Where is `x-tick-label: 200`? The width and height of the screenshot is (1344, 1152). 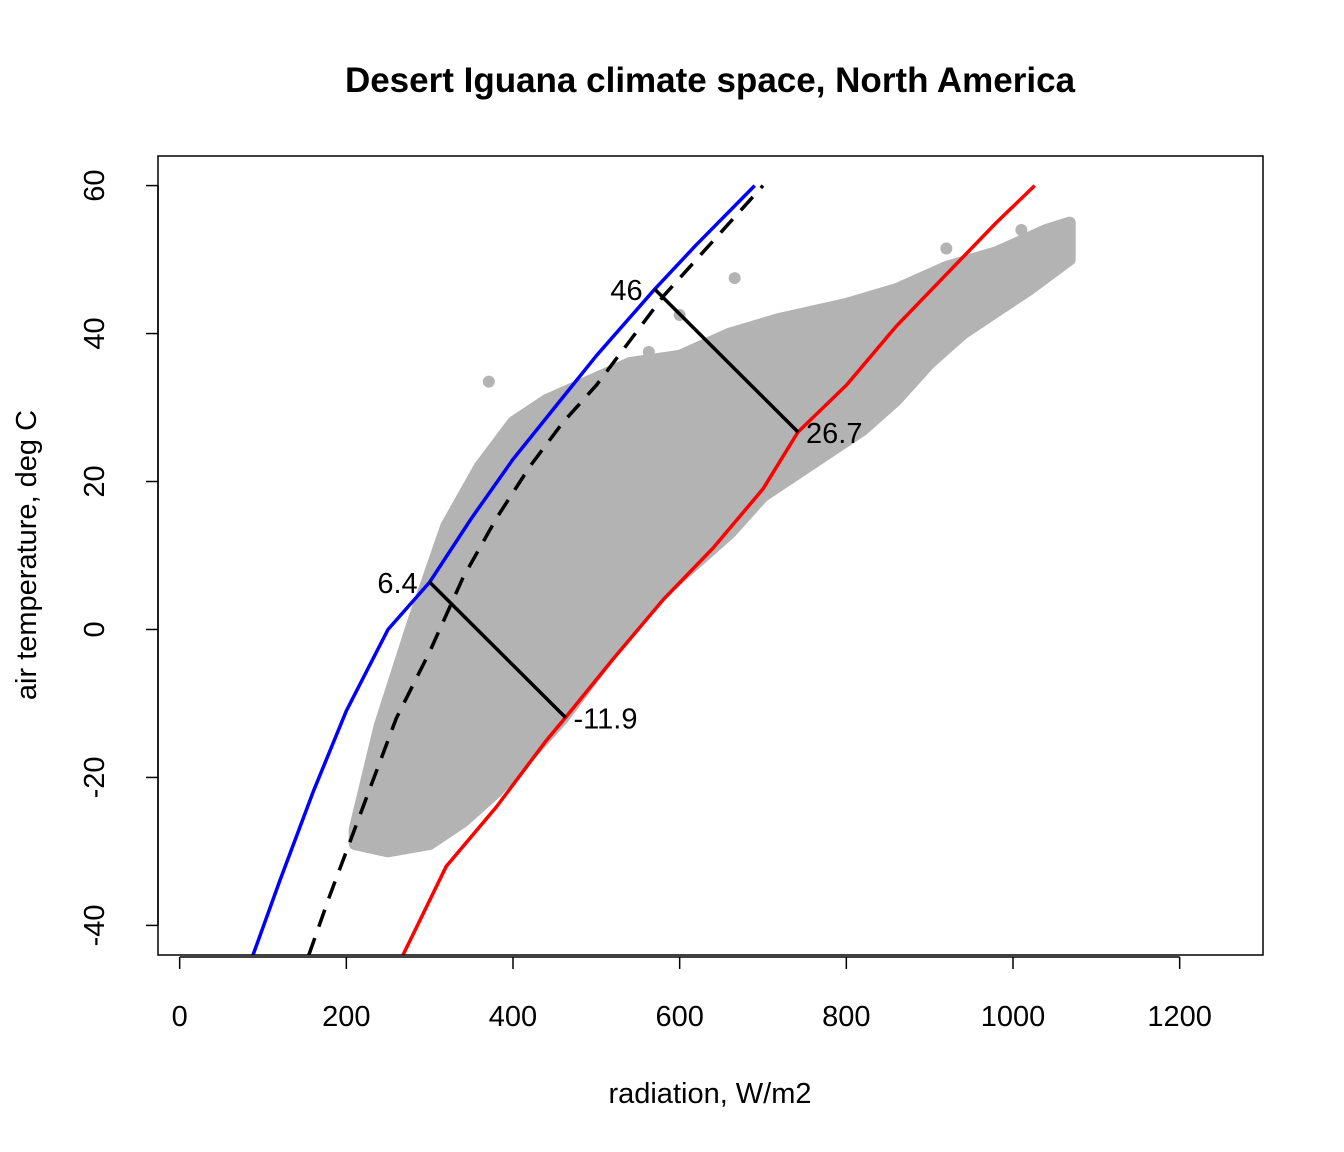
x-tick-label: 200 is located at coordinates (346, 1017).